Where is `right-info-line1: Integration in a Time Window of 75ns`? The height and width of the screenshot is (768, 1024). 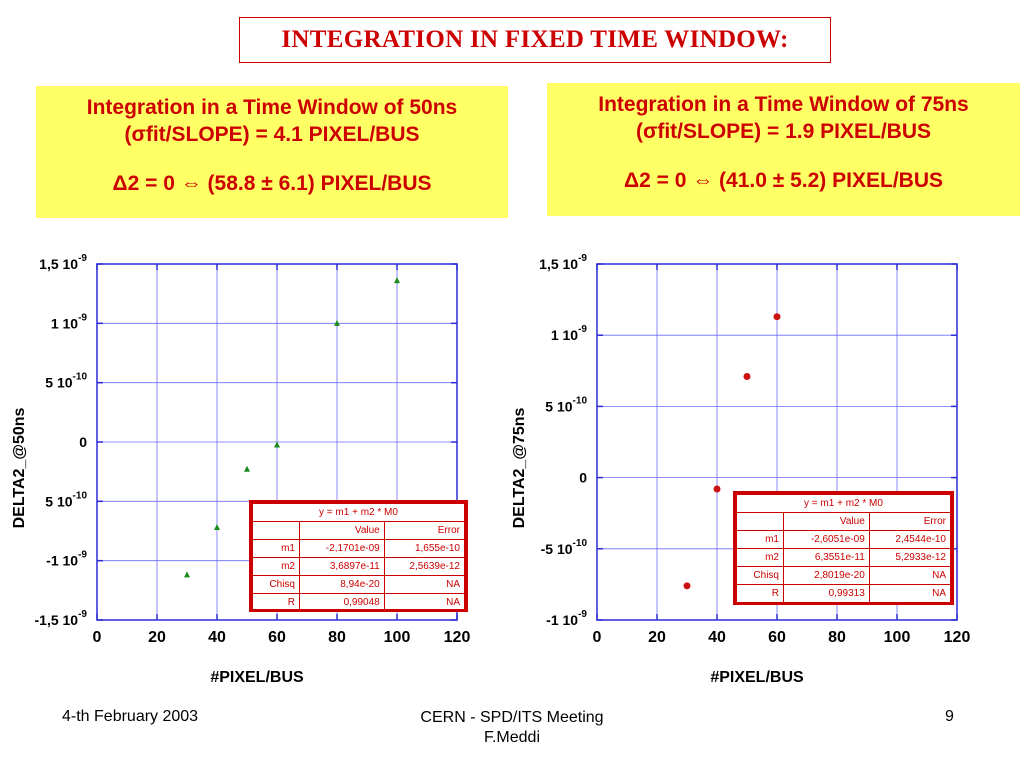
right-info-line1: Integration in a Time Window of 75ns is located at coordinates (783, 104).